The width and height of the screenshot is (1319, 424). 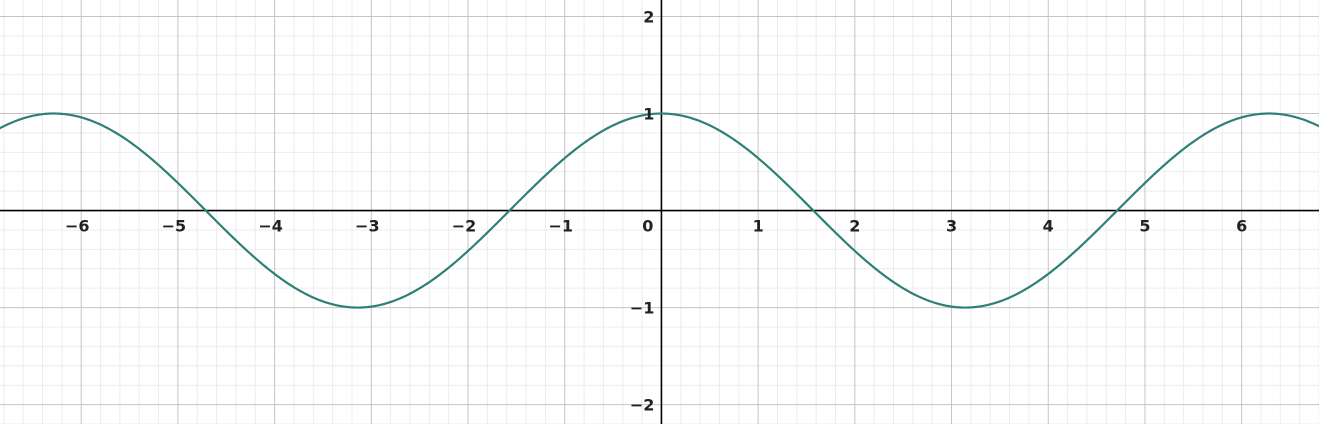 I want to click on x-tick-label: −3, so click(x=367, y=226).